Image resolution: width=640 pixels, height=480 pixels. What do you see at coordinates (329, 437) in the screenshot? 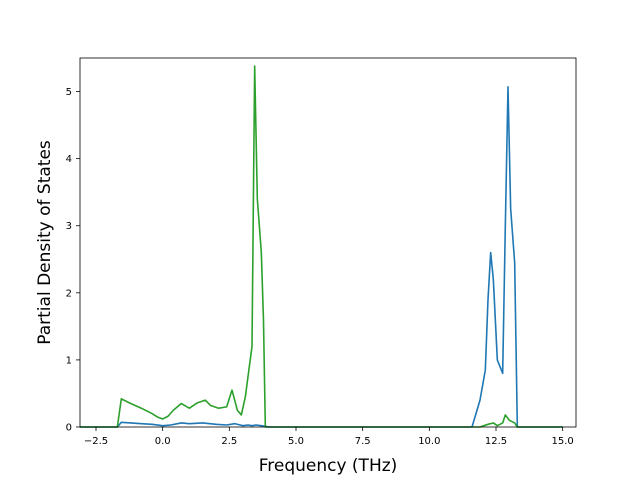
I see `x-axis: −2.5 0.0 2.5 5.0 7.5 10.0 12.5 15.0` at bounding box center [329, 437].